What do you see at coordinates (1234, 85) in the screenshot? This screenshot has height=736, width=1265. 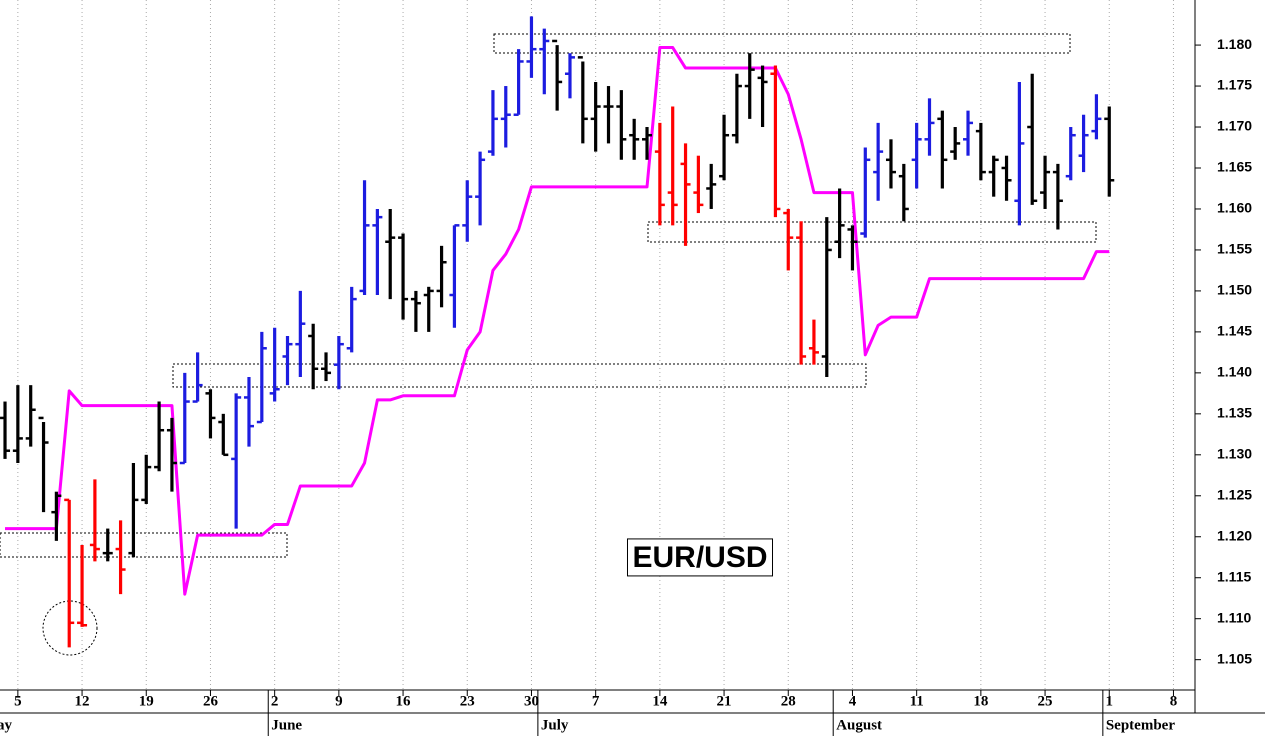 I see `y-tick-label: 1.175` at bounding box center [1234, 85].